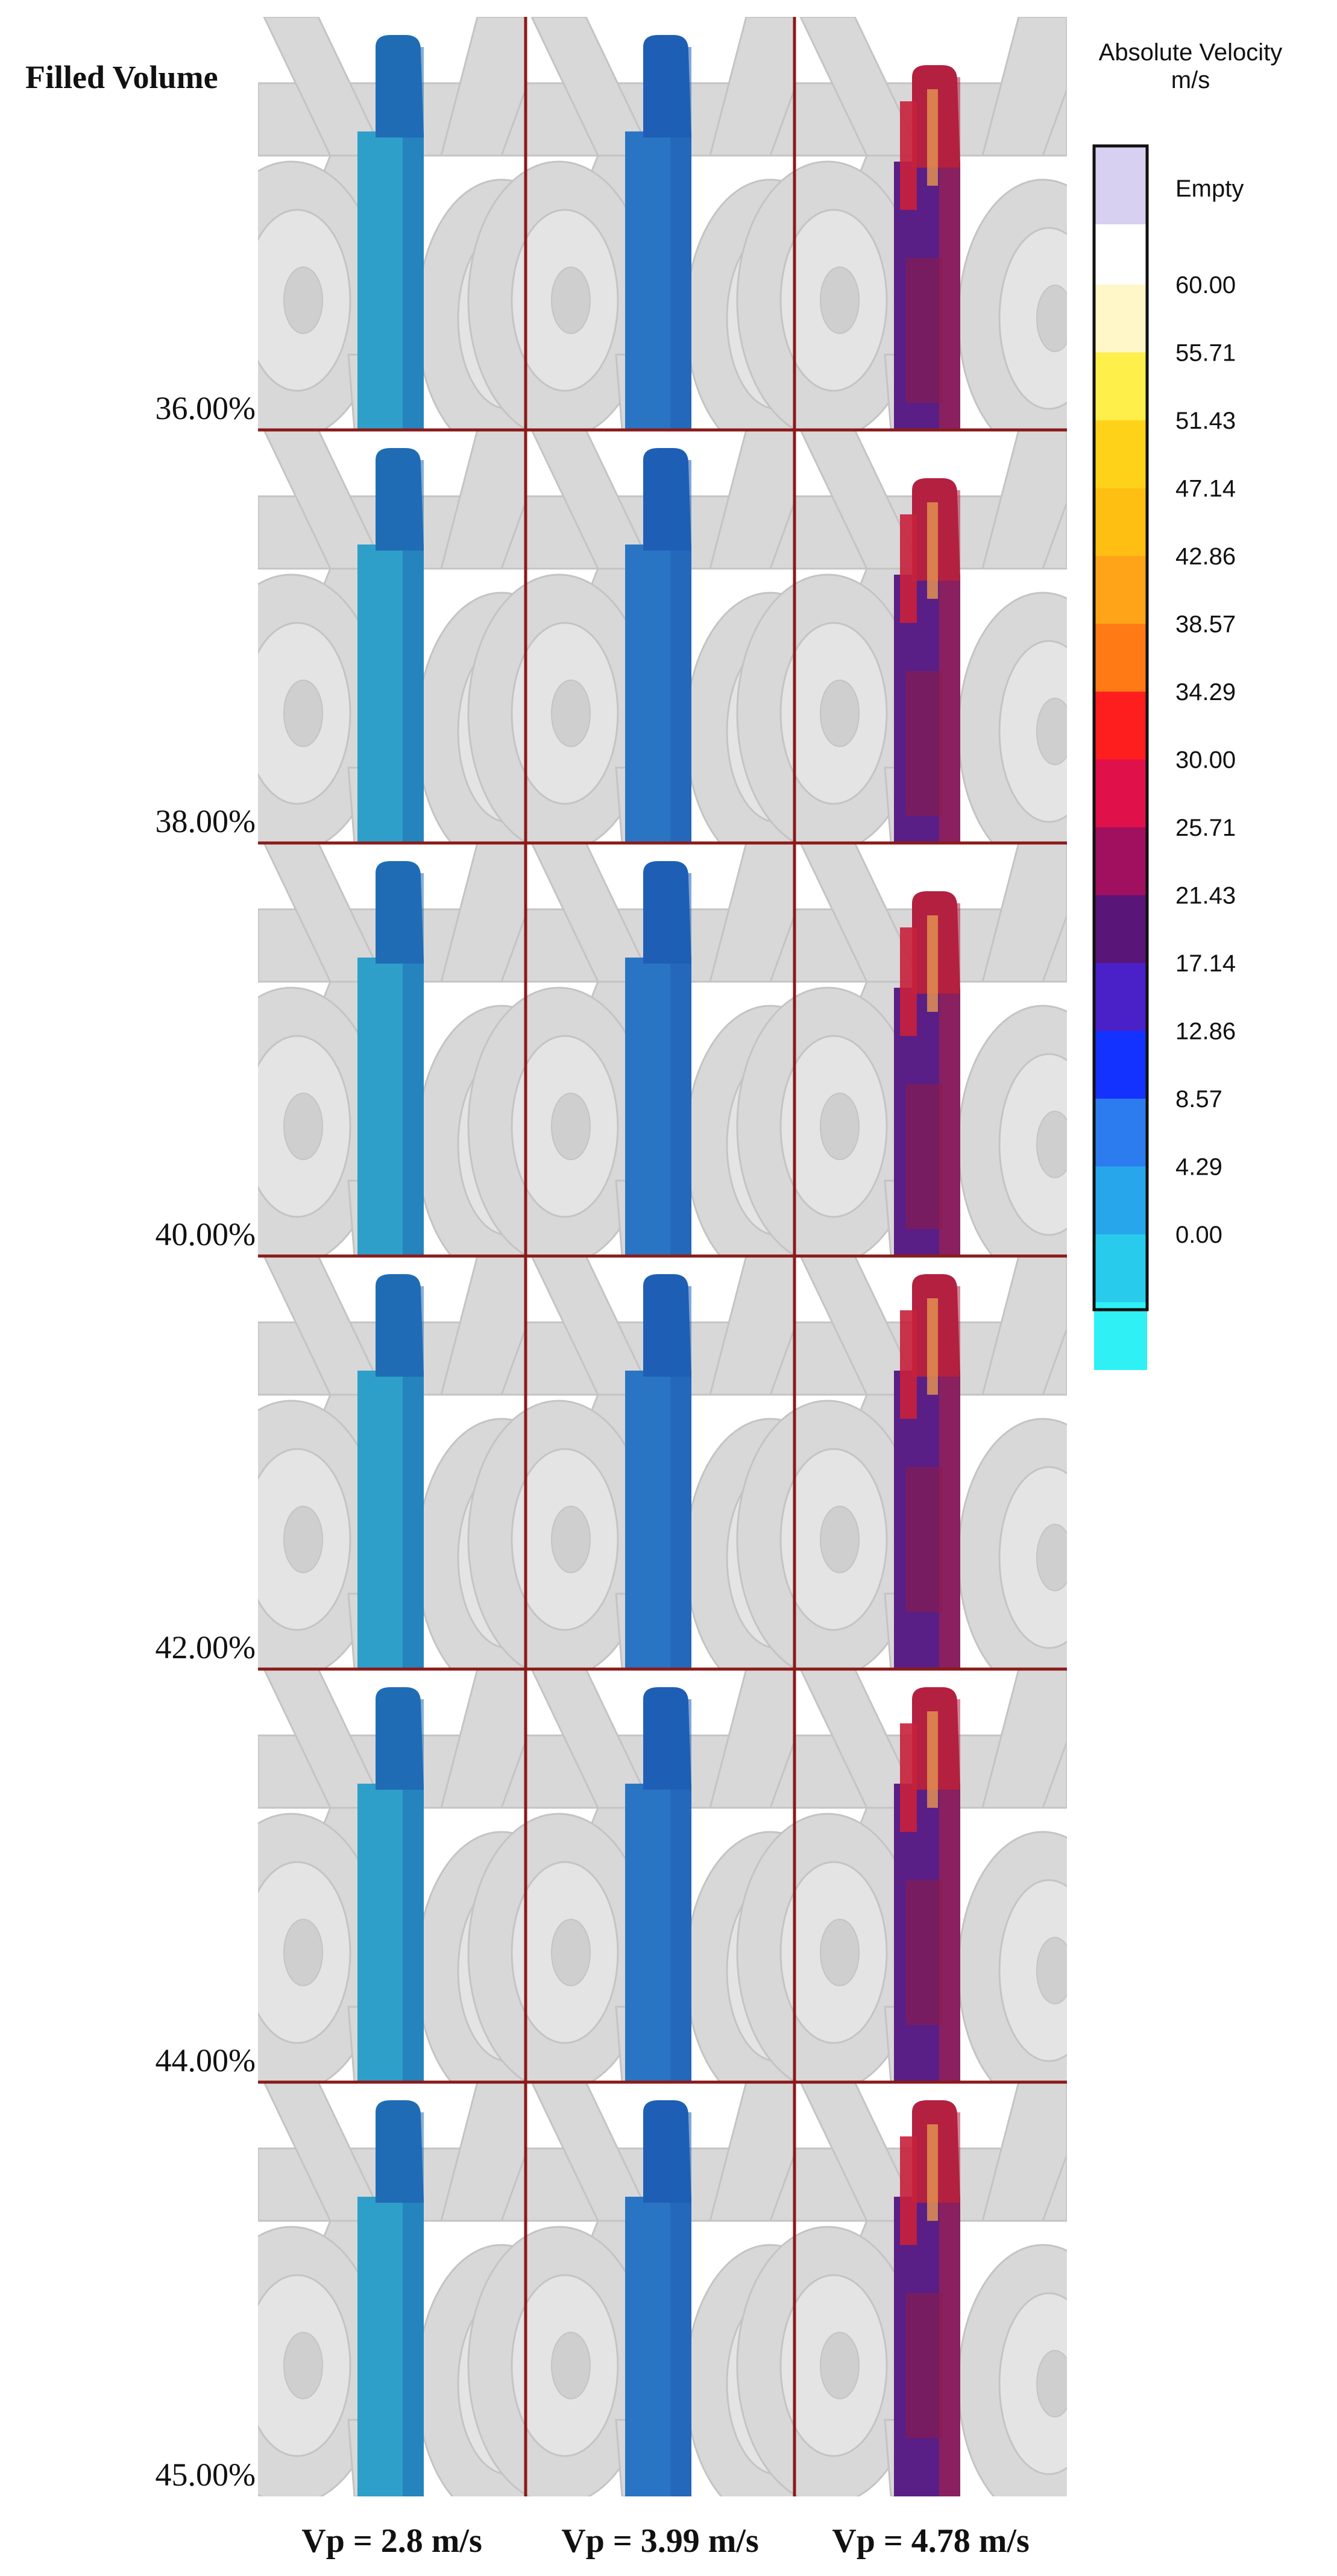  What do you see at coordinates (1206, 828) in the screenshot?
I see `legend-value-label: 25.71` at bounding box center [1206, 828].